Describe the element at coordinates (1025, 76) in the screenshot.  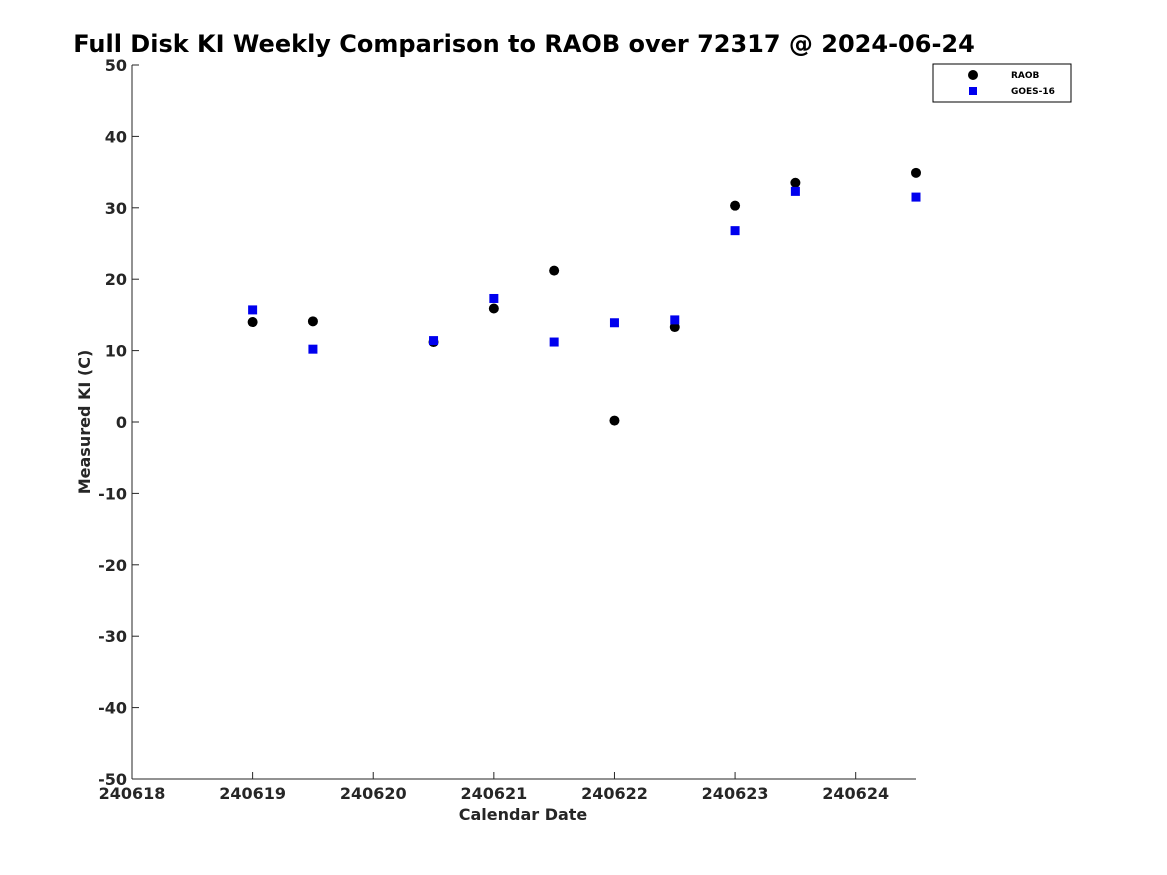
I see `legend-label-raob: RAOB` at that location.